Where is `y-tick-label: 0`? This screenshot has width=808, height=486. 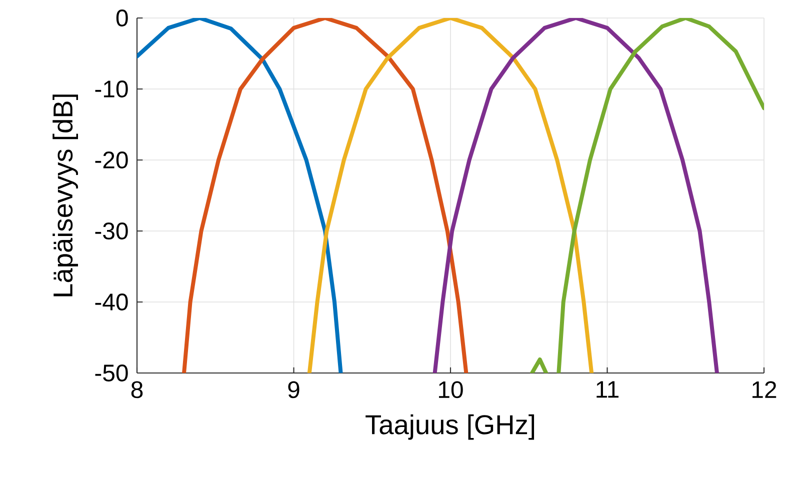 y-tick-label: 0 is located at coordinates (122, 18).